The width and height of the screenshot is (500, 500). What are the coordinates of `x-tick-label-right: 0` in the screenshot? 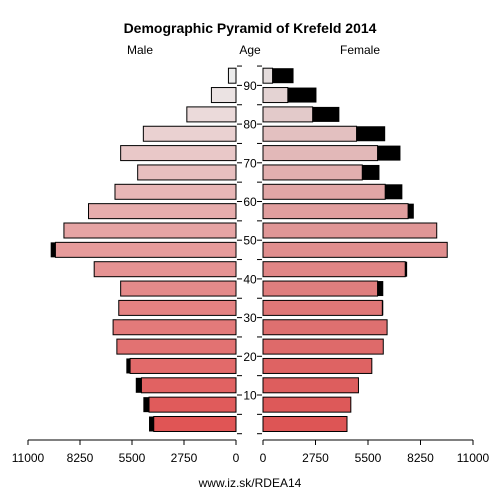 It's located at (263, 458).